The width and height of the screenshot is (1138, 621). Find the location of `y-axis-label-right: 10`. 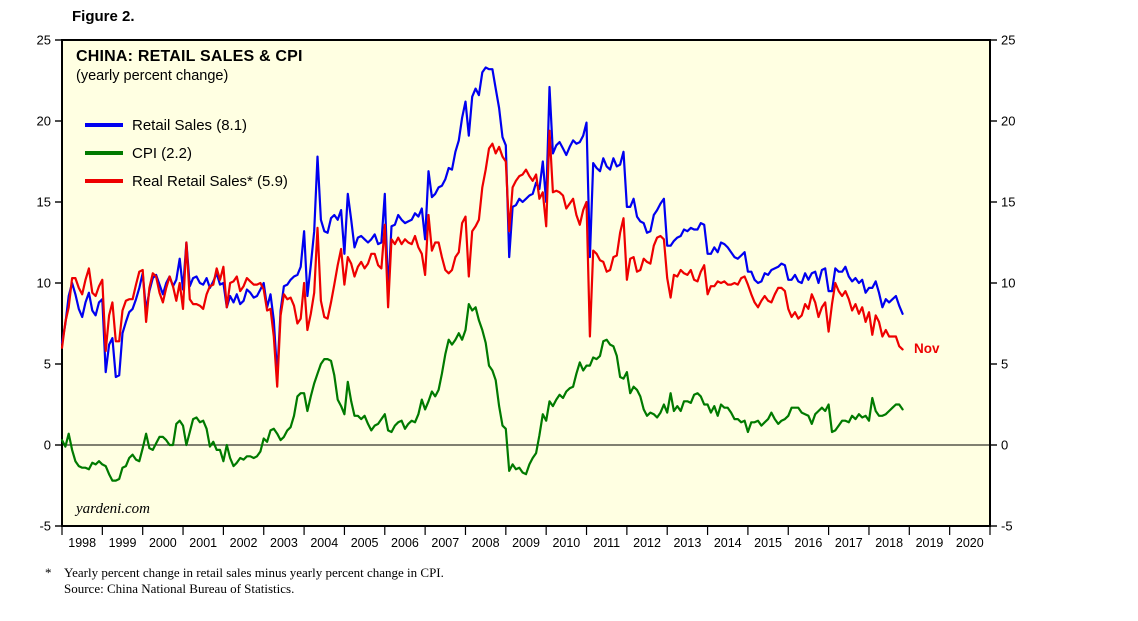

y-axis-label-right: 10 is located at coordinates (1008, 283).